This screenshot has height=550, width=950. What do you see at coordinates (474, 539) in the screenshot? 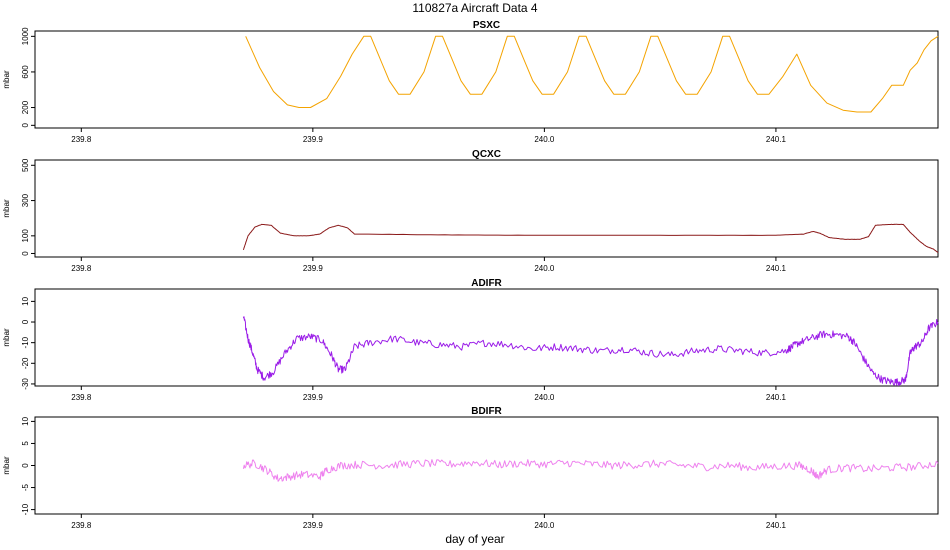
I see `x-axis-title: day of year` at bounding box center [474, 539].